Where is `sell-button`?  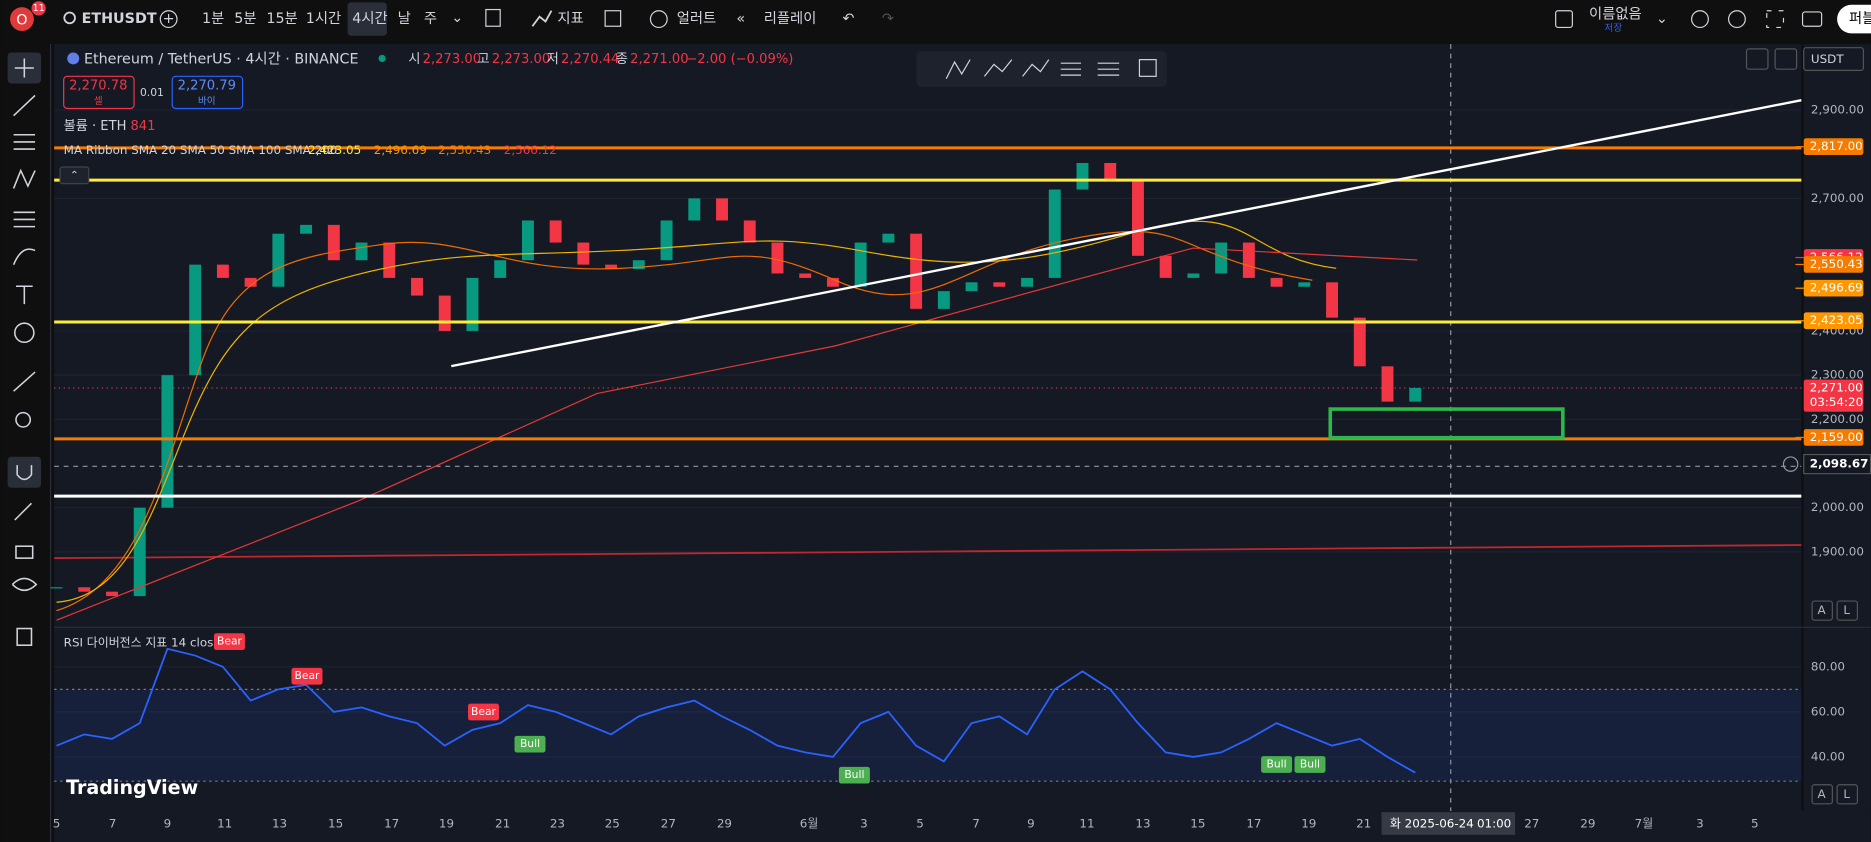
sell-button is located at coordinates (99, 92).